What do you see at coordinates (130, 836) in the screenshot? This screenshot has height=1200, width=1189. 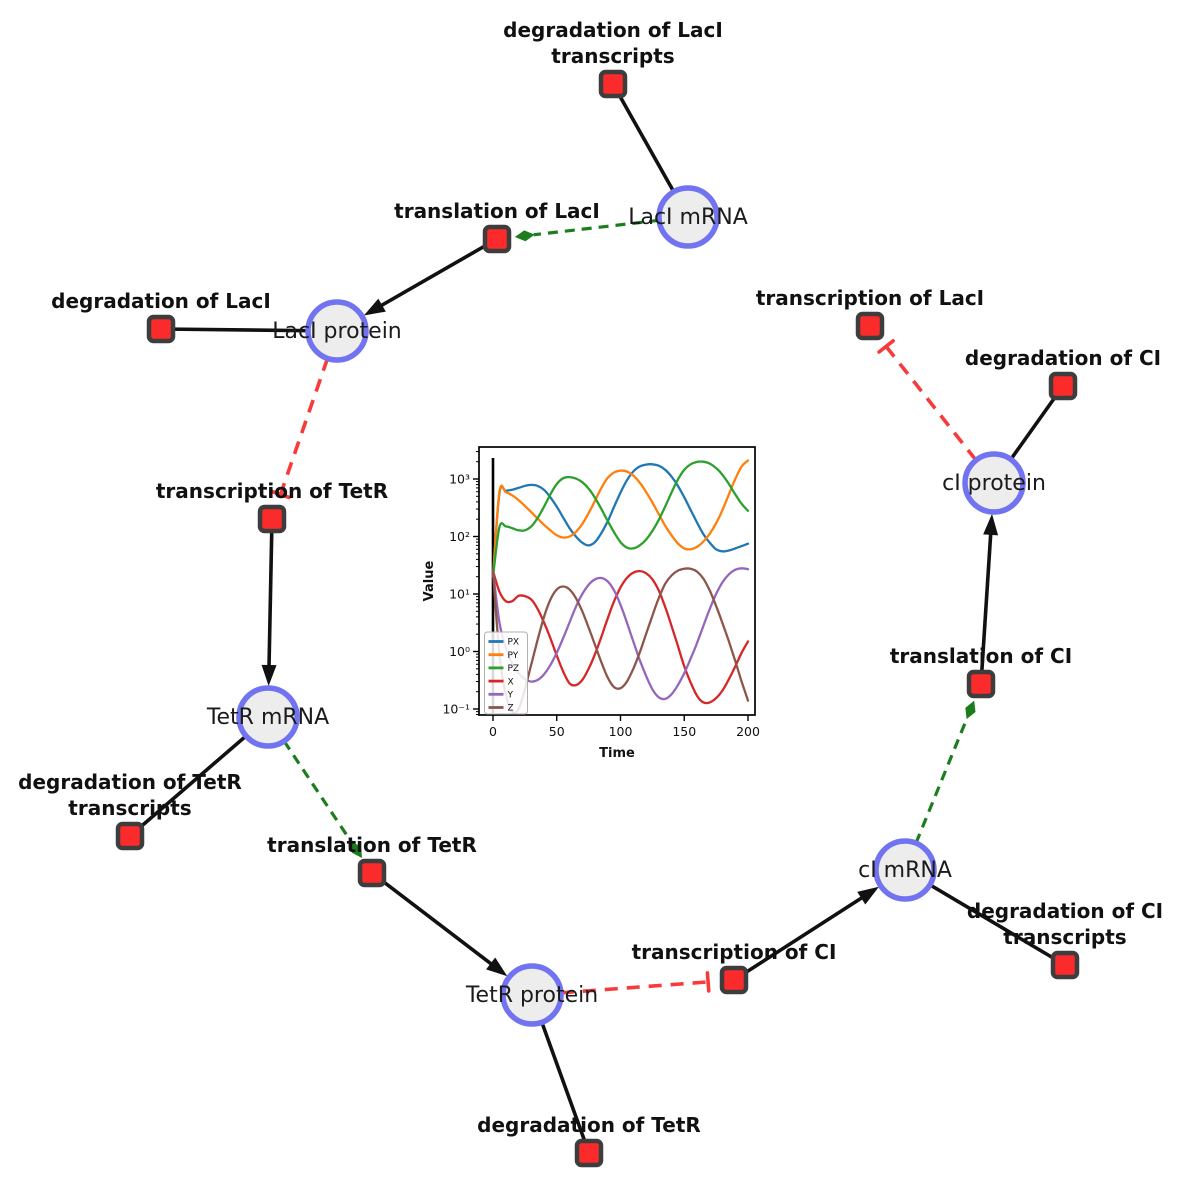 I see `reaction-node-deg-tetr-transcripts` at bounding box center [130, 836].